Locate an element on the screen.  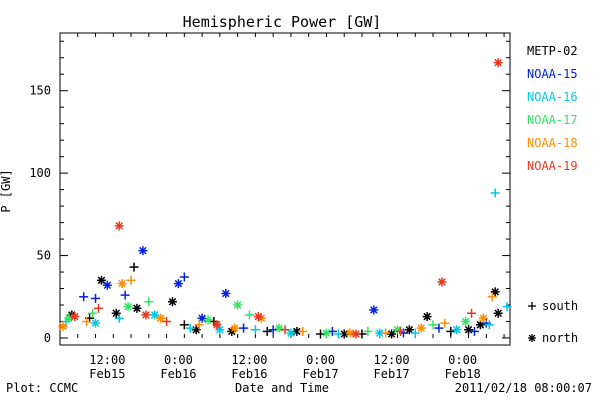
plot-credit: Plot: CCMC is located at coordinates (42, 388).